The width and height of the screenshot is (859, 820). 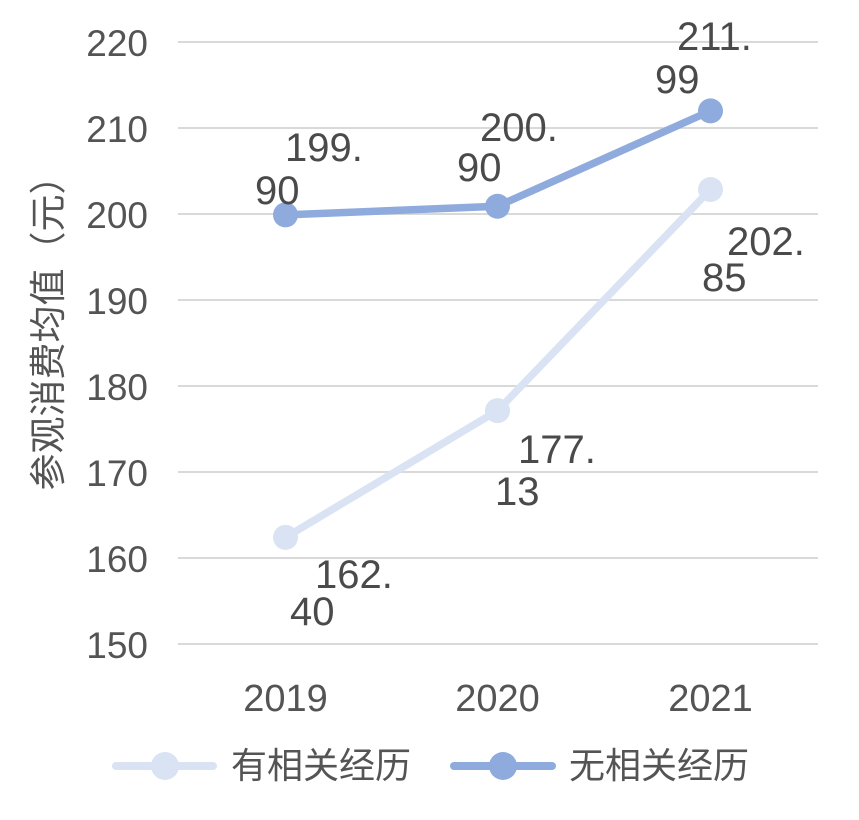 What do you see at coordinates (497, 699) in the screenshot?
I see `x-category-label: 2020` at bounding box center [497, 699].